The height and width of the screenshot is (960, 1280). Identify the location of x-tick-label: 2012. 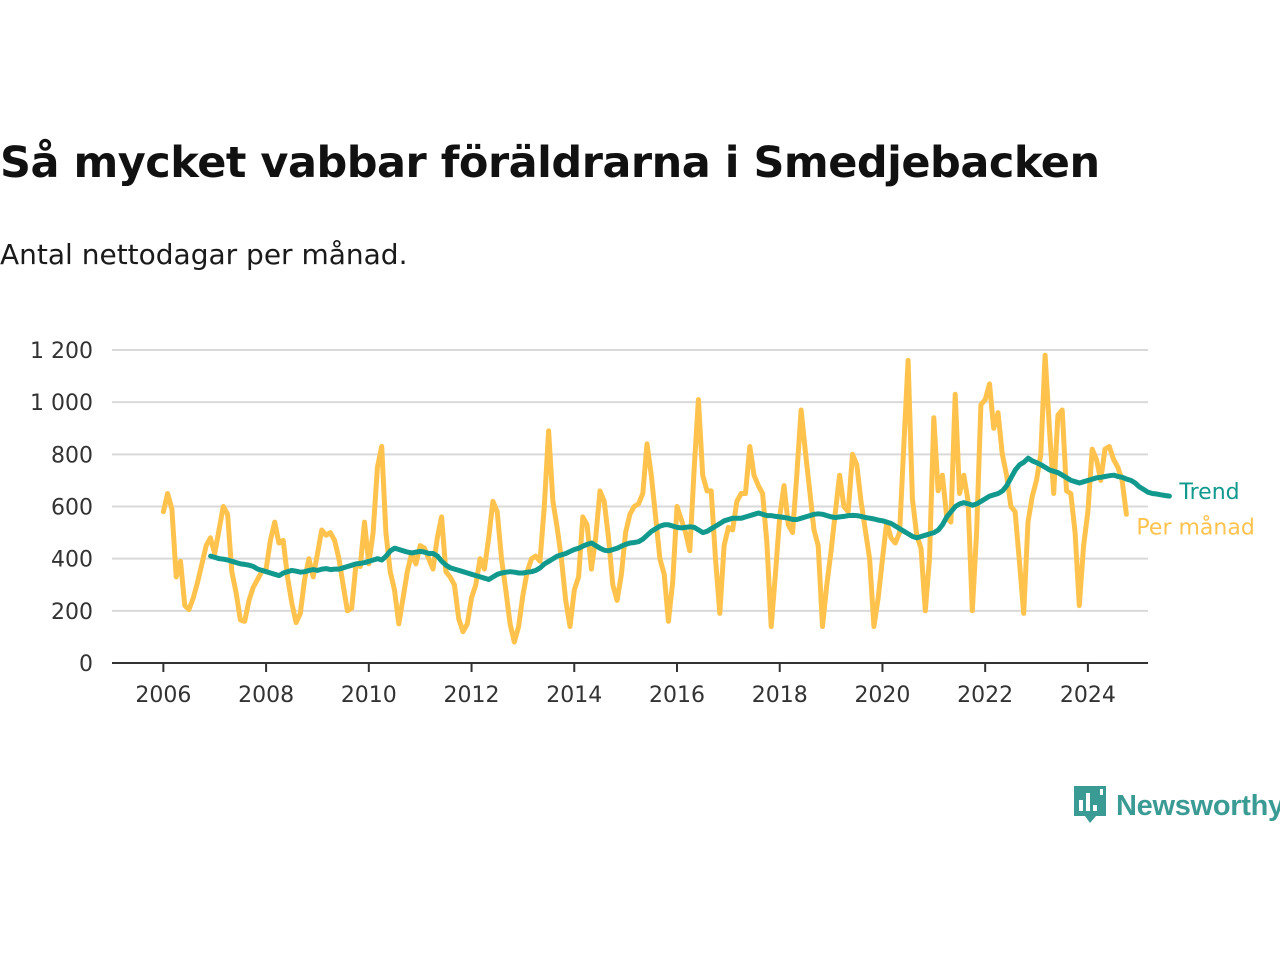
(472, 695).